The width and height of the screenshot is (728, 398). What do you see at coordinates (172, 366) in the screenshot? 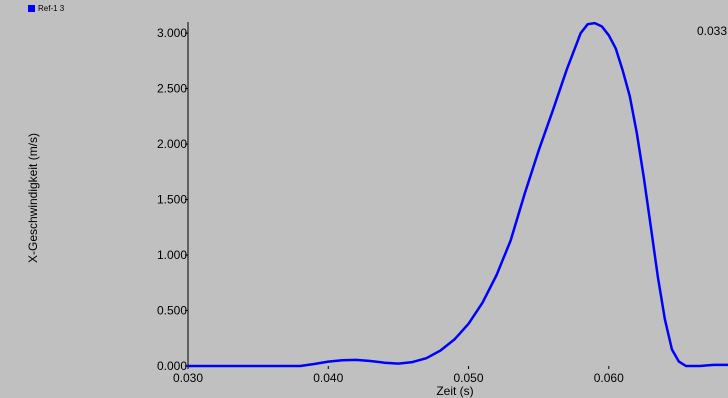
I see `y-tick-label: 0.000` at bounding box center [172, 366].